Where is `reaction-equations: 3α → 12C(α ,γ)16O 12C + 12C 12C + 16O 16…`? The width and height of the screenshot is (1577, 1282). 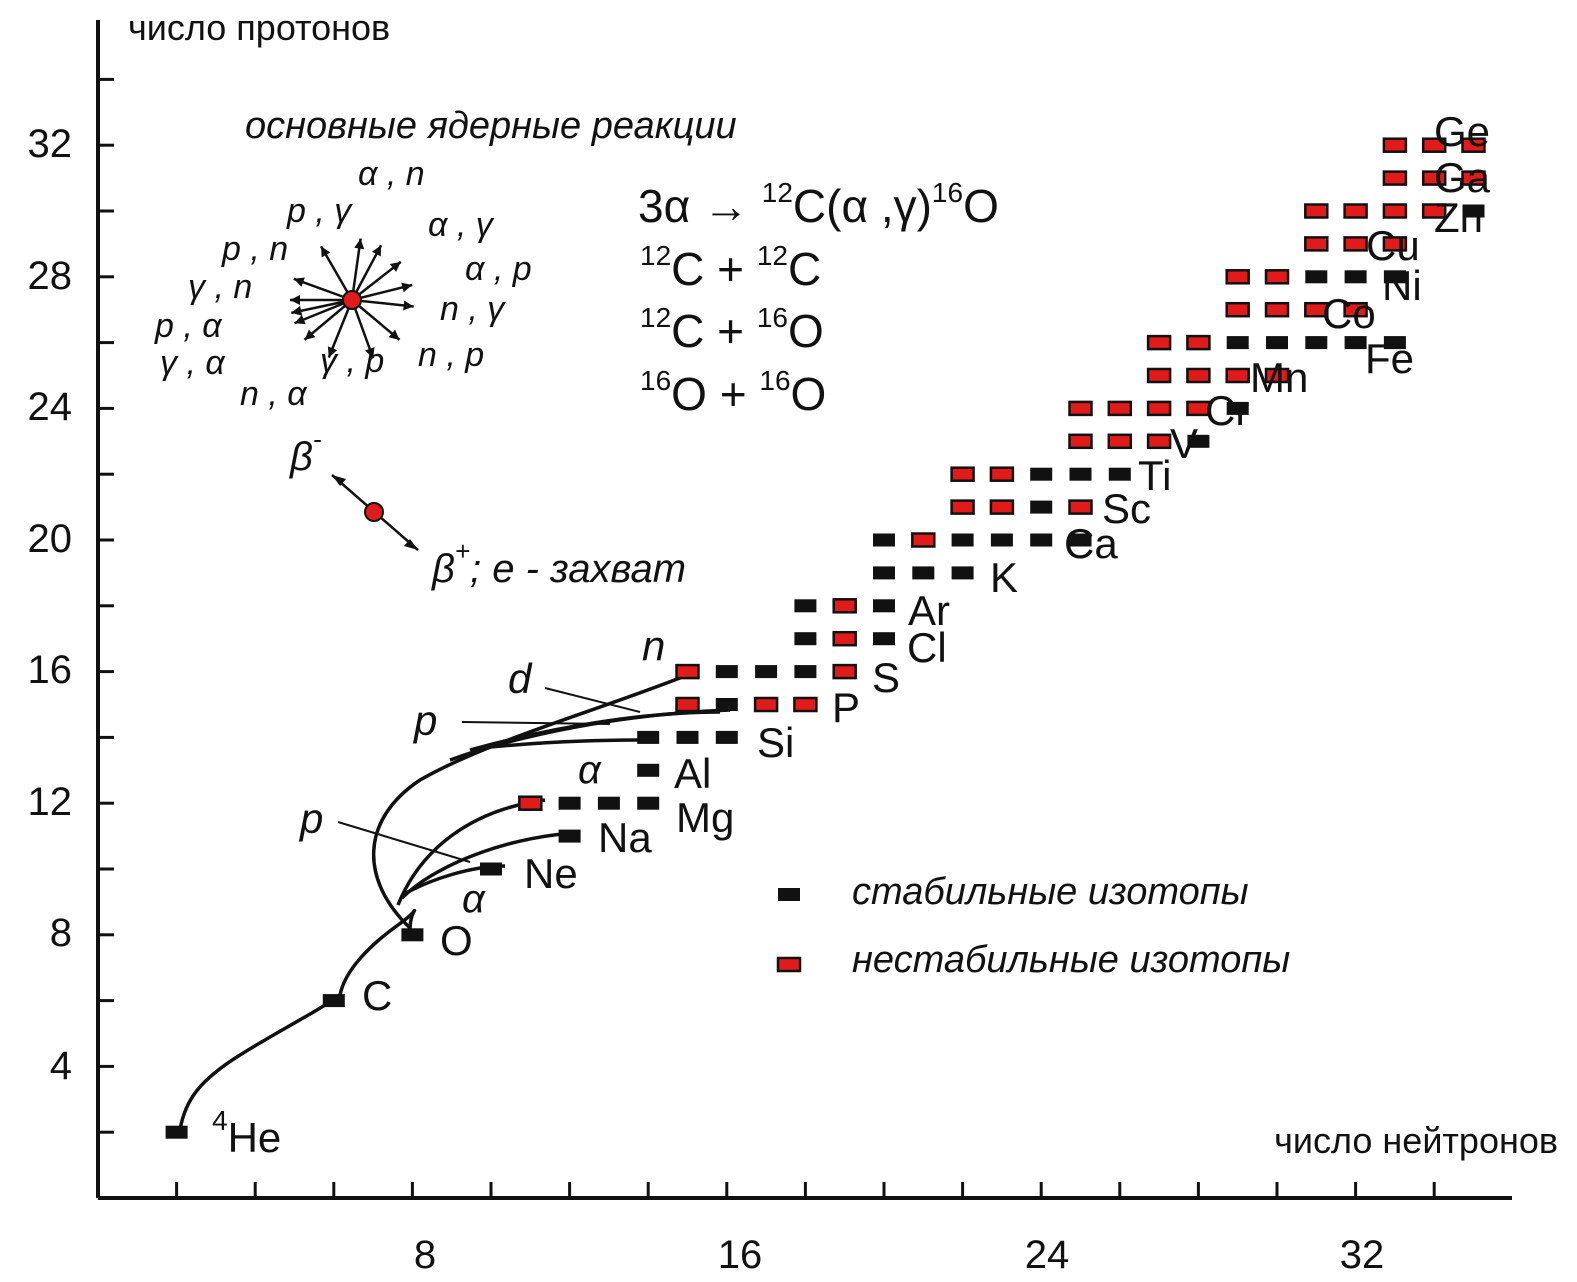
reaction-equations: 3α → 12C(α ,γ)16O 12C + 12C 12C + 16O 16… is located at coordinates (818, 298).